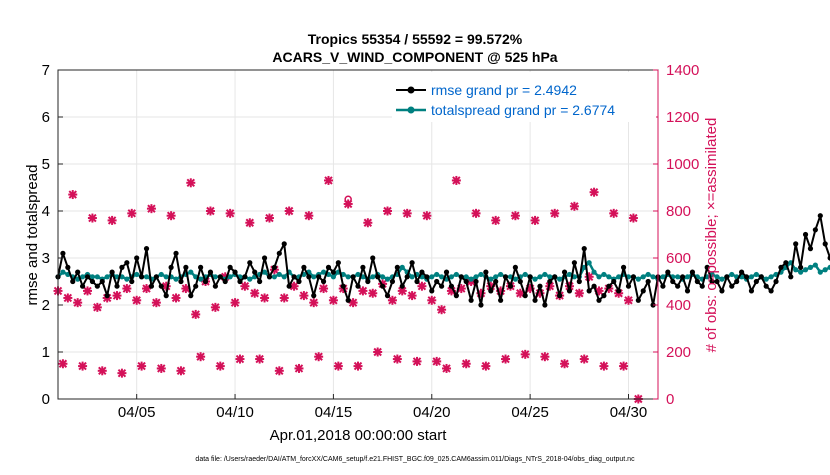 The width and height of the screenshot is (830, 475). Describe the element at coordinates (46, 399) in the screenshot. I see `y-tick-label: 0` at that location.